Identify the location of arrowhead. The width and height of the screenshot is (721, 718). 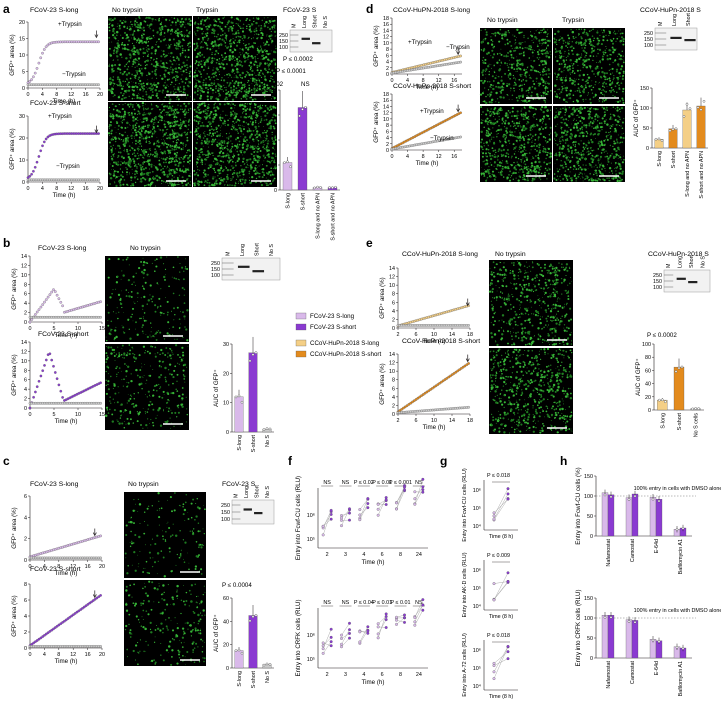
(96, 36).